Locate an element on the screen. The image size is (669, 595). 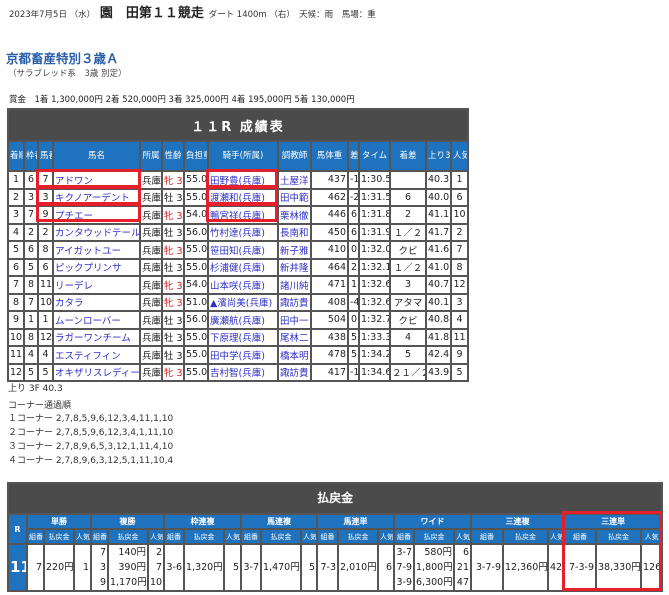
combo: 7 is located at coordinates (102, 552).